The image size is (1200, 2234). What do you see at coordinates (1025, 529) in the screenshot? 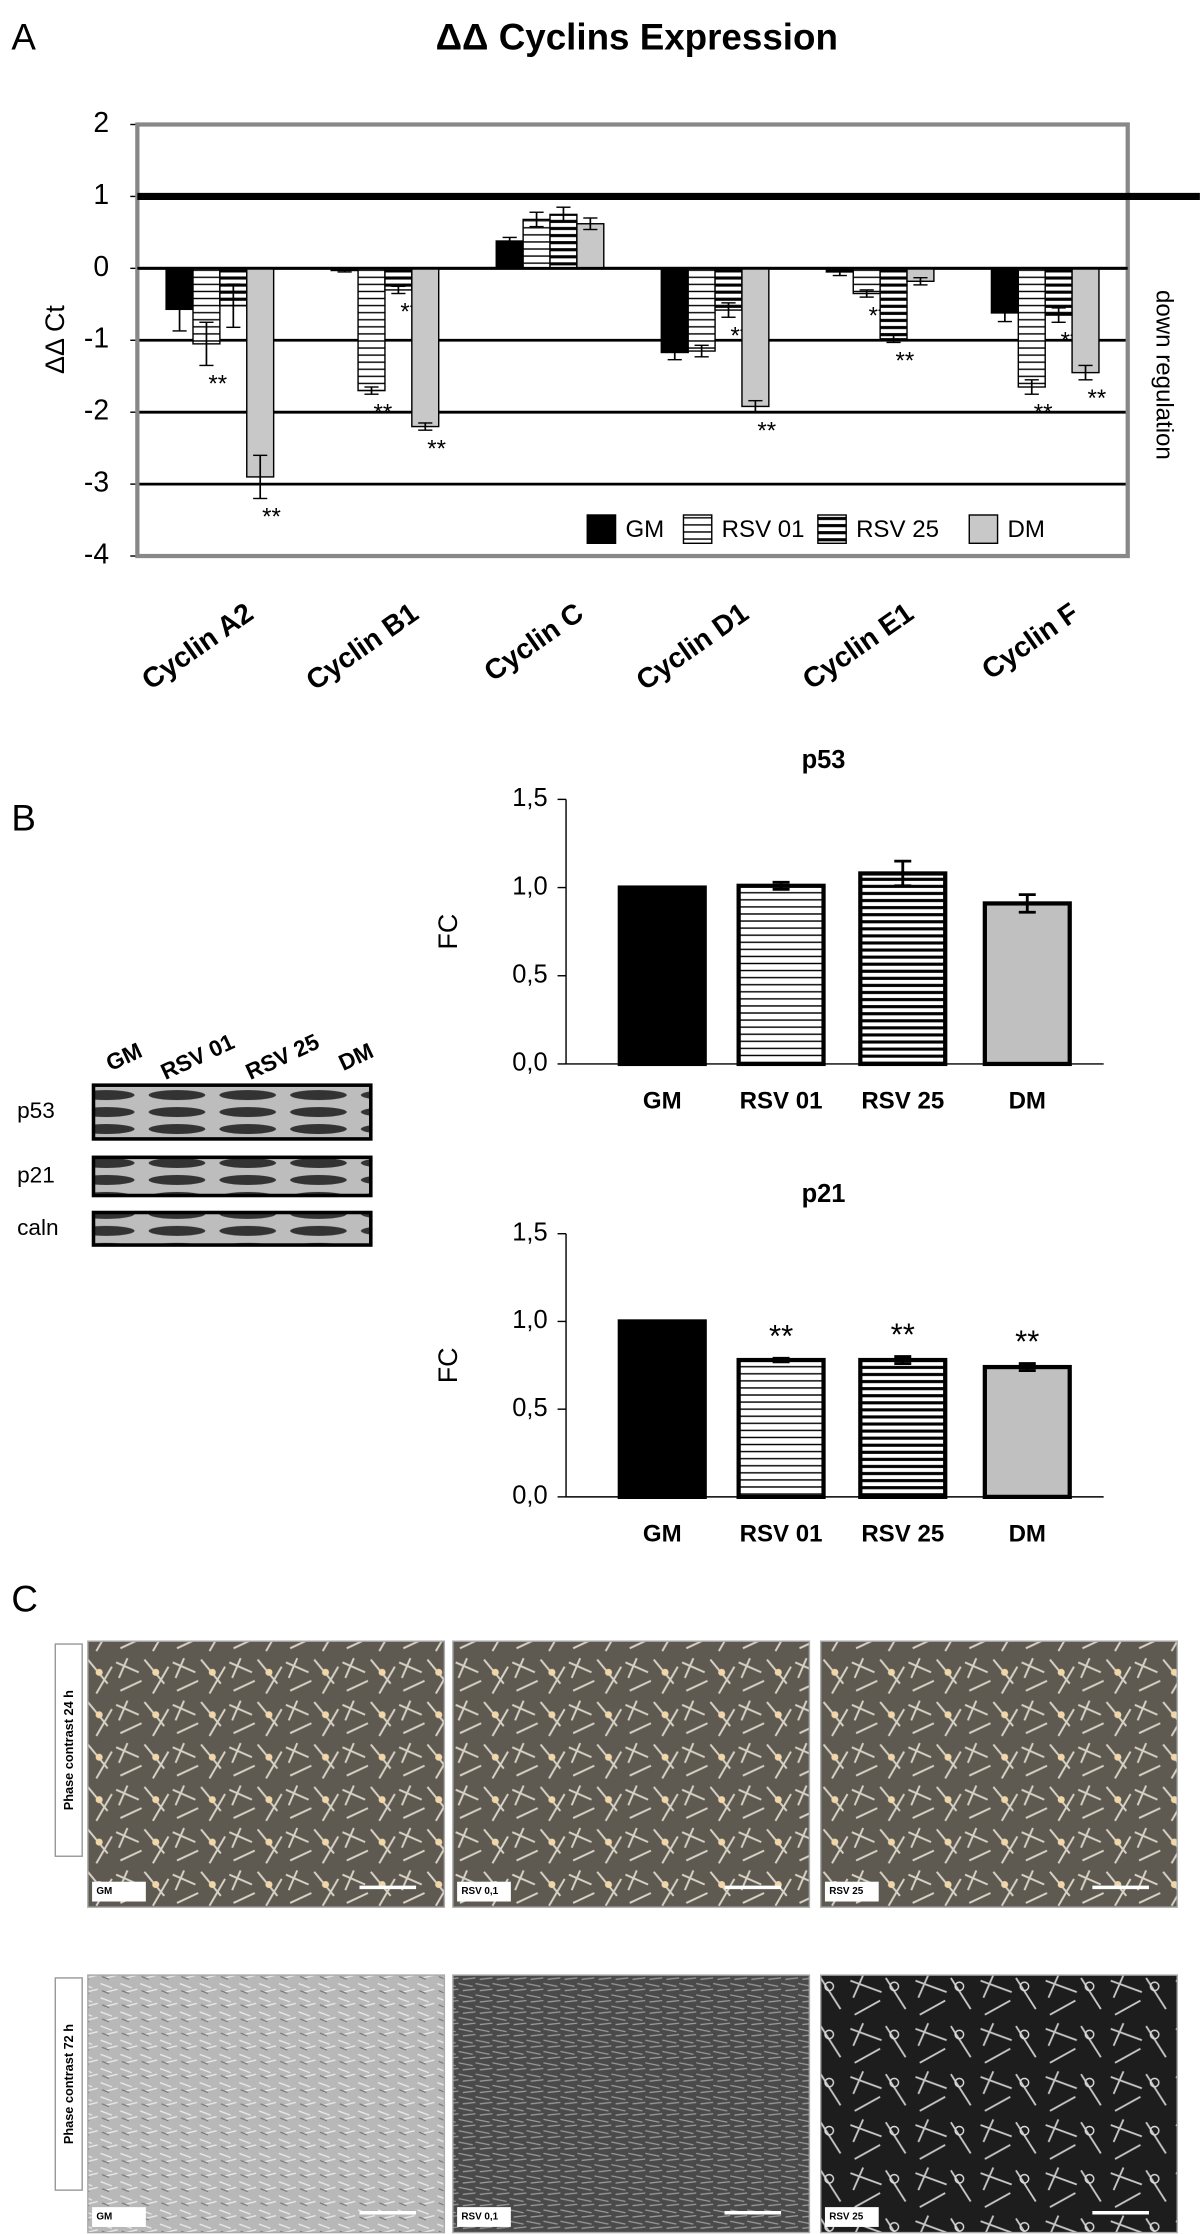
I see `legend-label: DM` at bounding box center [1025, 529].